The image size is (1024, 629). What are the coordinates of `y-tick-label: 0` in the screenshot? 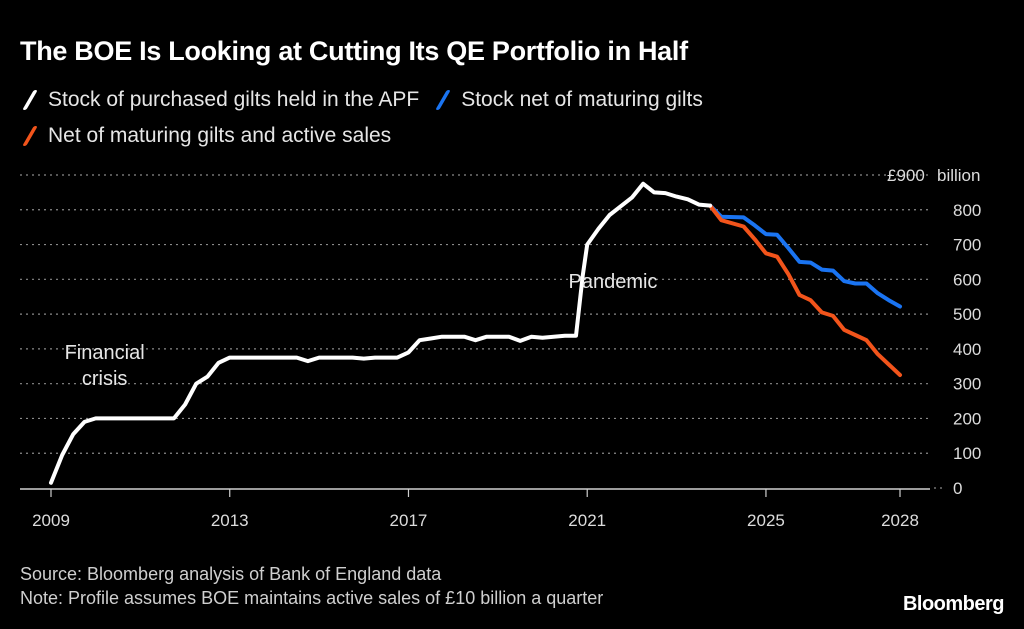 It's located at (957, 488).